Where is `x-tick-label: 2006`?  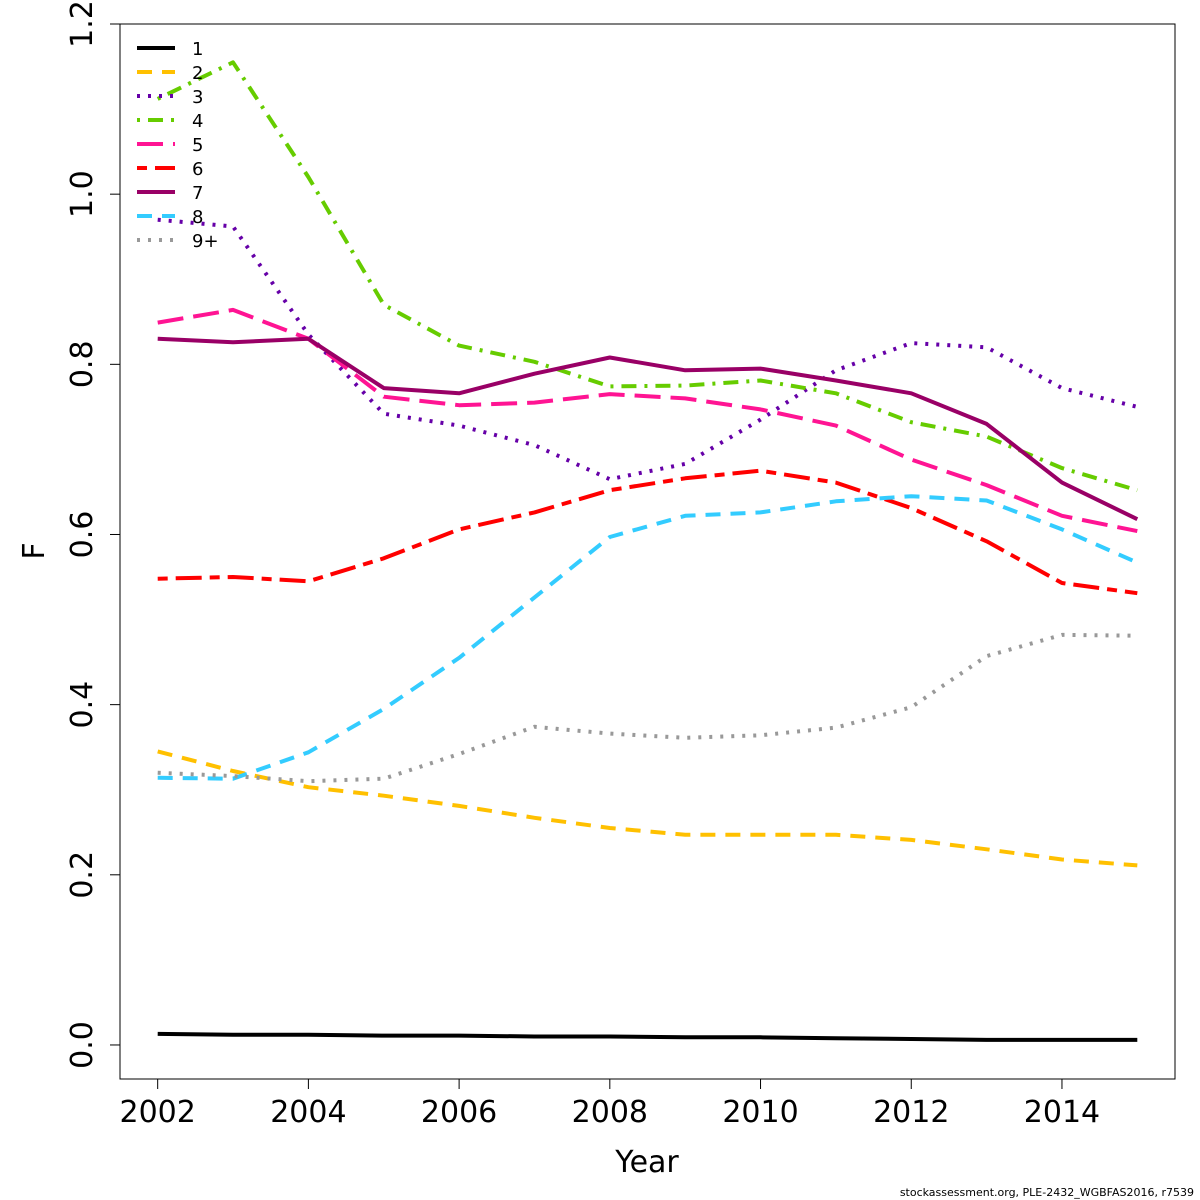 x-tick-label: 2006 is located at coordinates (459, 1112).